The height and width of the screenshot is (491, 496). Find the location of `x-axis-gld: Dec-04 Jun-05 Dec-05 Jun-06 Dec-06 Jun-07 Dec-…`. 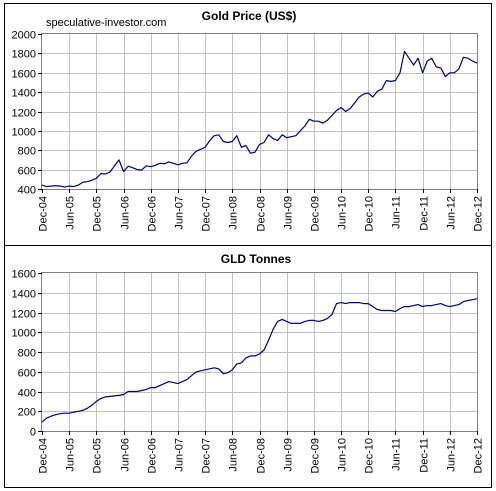

x-axis-gld: Dec-04 Jun-05 Dec-05 Jun-06 Dec-06 Jun-07 Dec-… is located at coordinates (261, 452).